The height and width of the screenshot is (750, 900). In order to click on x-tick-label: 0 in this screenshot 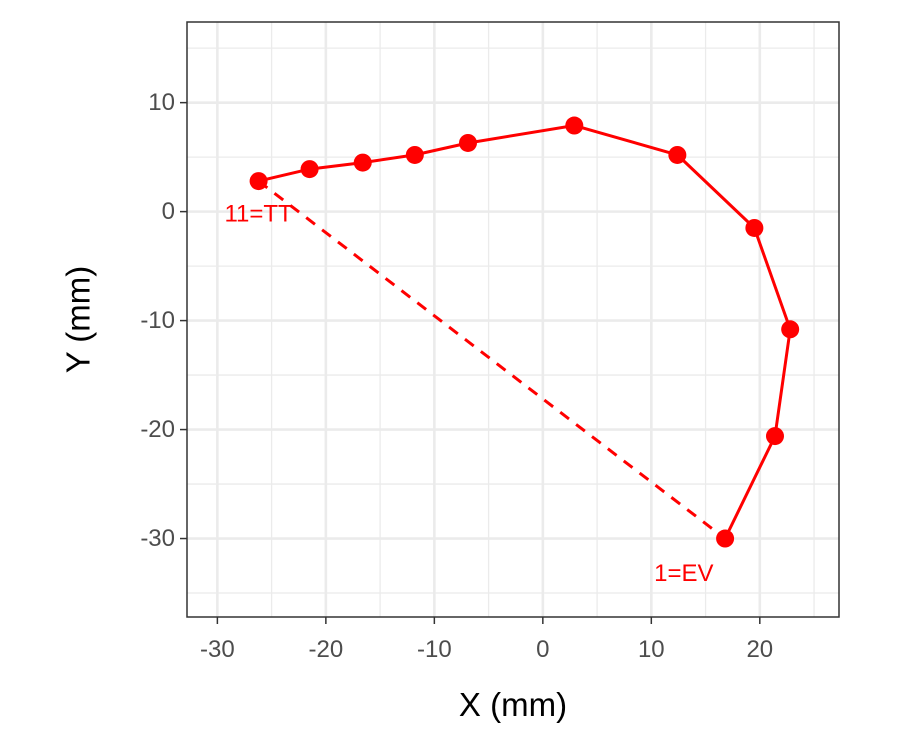, I will do `click(542, 649)`.